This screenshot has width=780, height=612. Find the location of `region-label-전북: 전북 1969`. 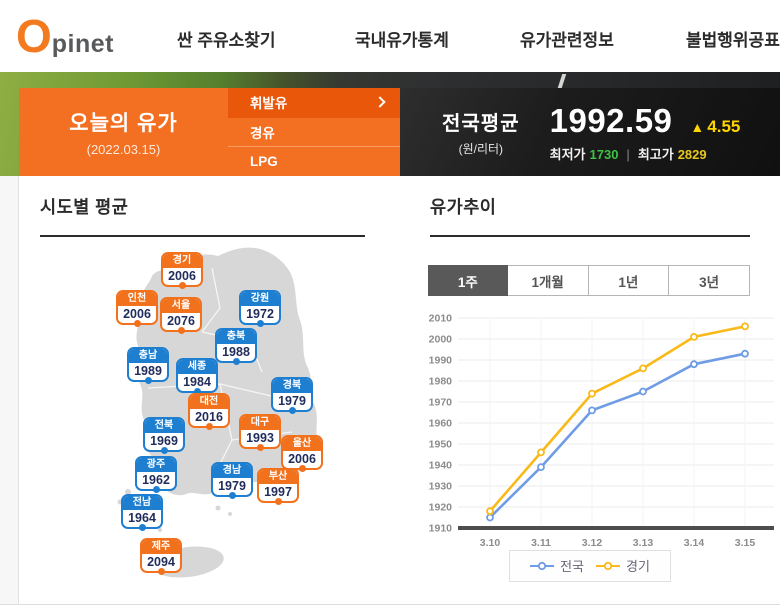

region-label-전북: 전북 1969 is located at coordinates (164, 435).